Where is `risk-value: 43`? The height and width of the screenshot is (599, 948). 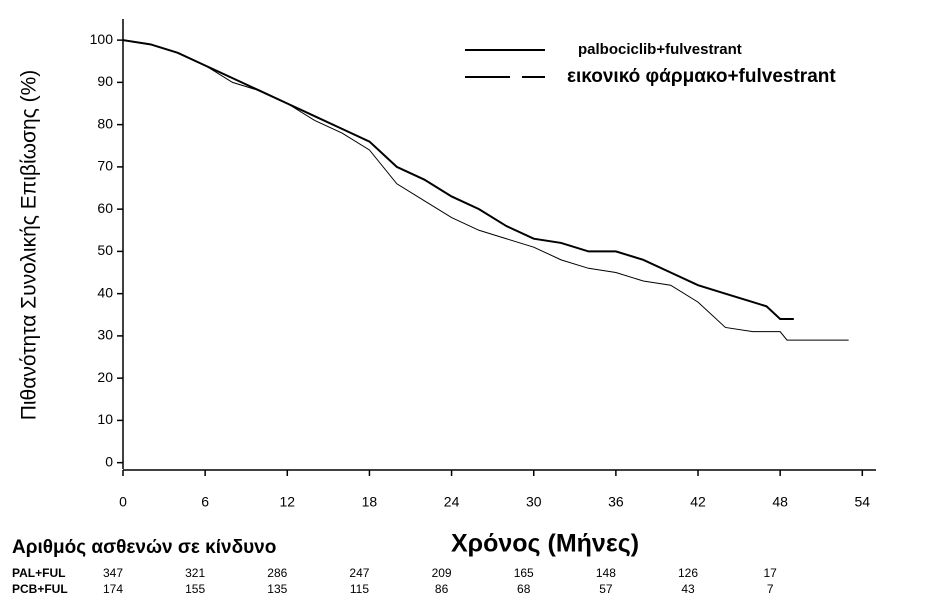
risk-value: 43 is located at coordinates (688, 589).